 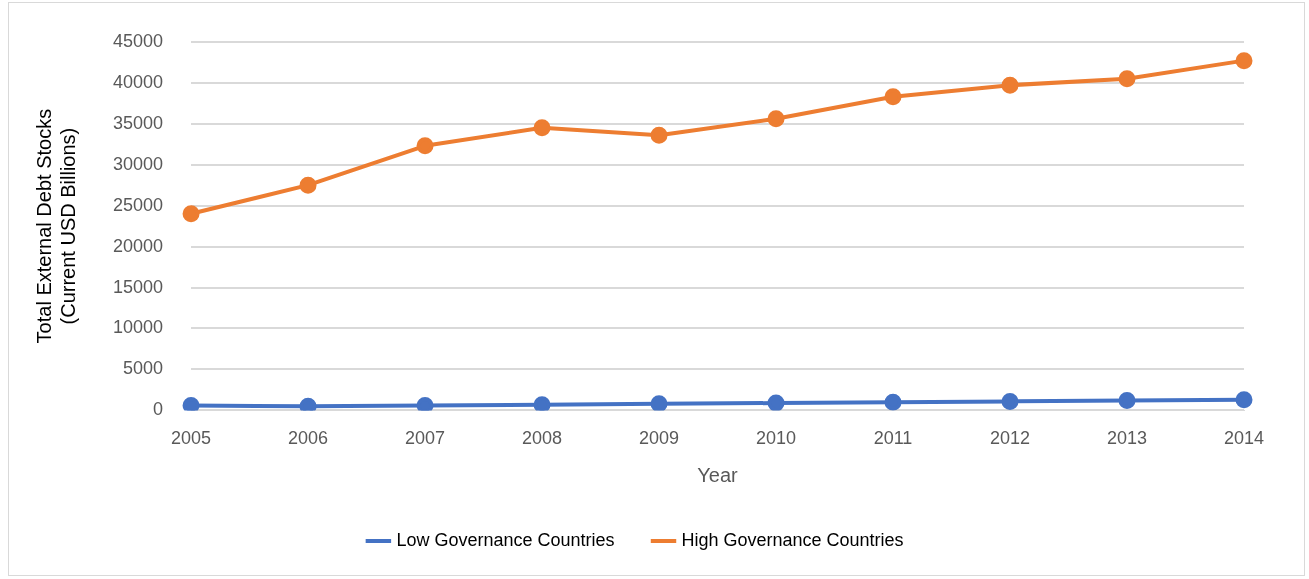 What do you see at coordinates (138, 122) in the screenshot?
I see `y-tick-label: 35000` at bounding box center [138, 122].